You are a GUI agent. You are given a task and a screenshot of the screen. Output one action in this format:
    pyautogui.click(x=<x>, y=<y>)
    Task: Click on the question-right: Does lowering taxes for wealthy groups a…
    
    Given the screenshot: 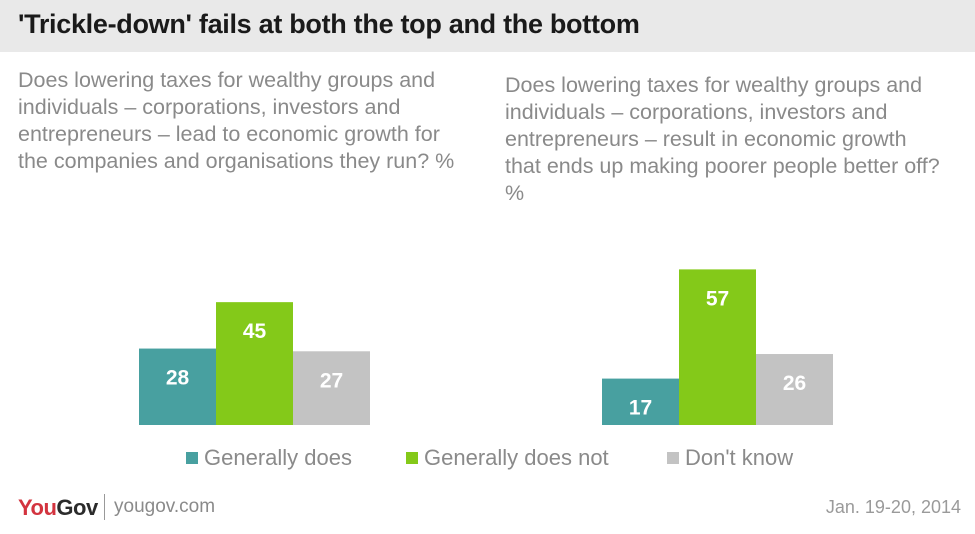 What is the action you would take?
    pyautogui.click(x=722, y=139)
    